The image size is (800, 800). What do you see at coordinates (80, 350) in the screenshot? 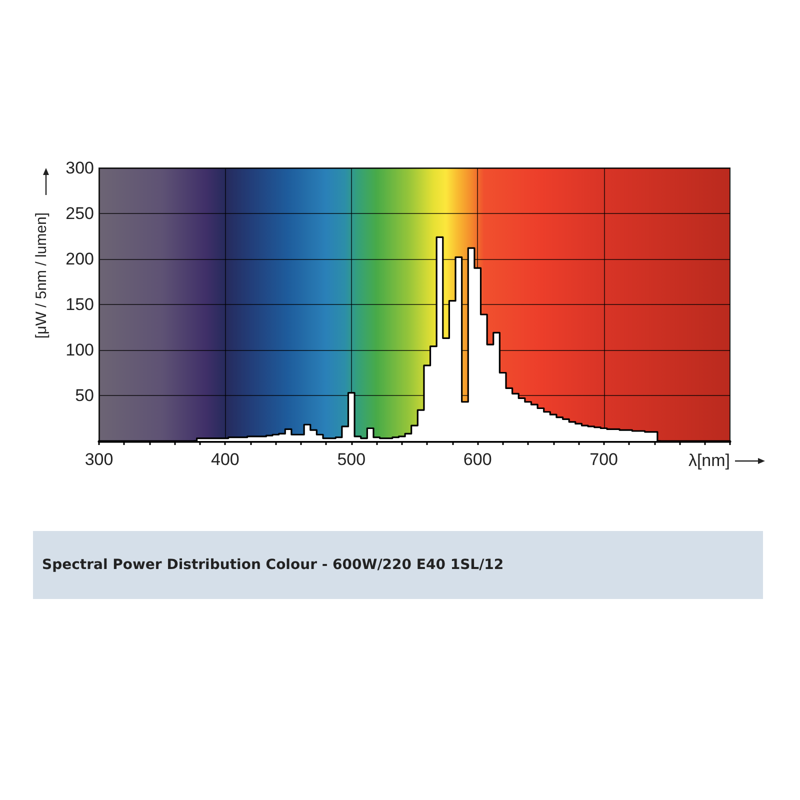
I see `y-tick-label: 100` at bounding box center [80, 350].